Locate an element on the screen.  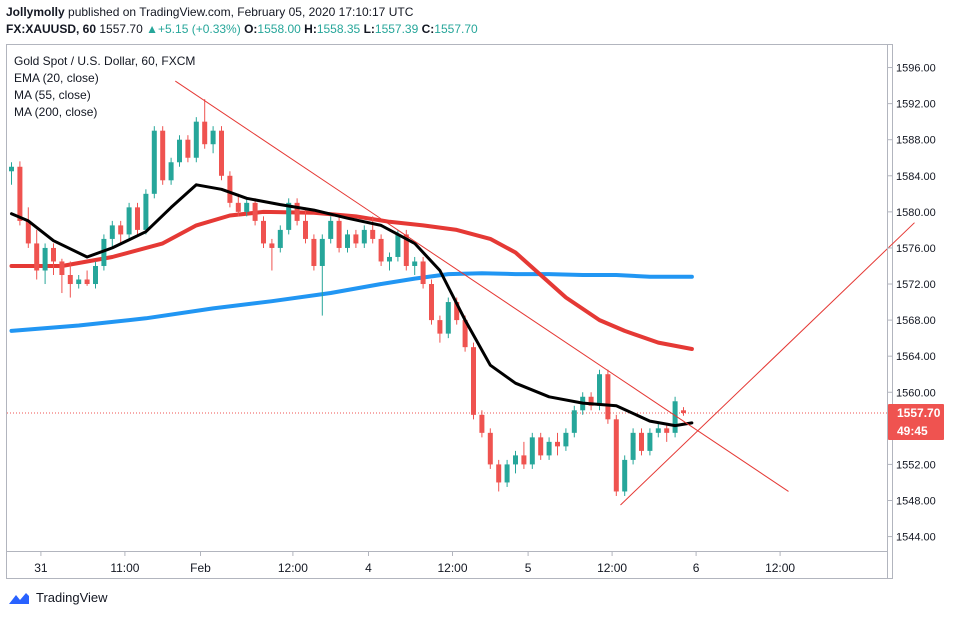
low-value: 1557.39 is located at coordinates (396, 29).